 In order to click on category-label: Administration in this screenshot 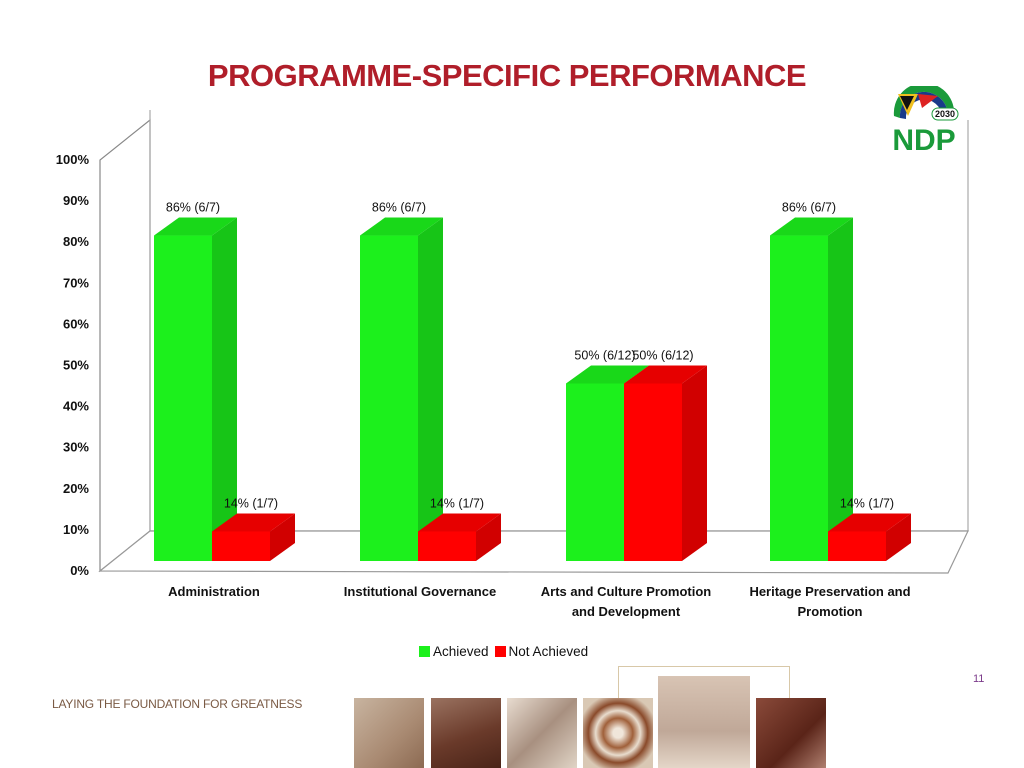, I will do `click(214, 591)`.